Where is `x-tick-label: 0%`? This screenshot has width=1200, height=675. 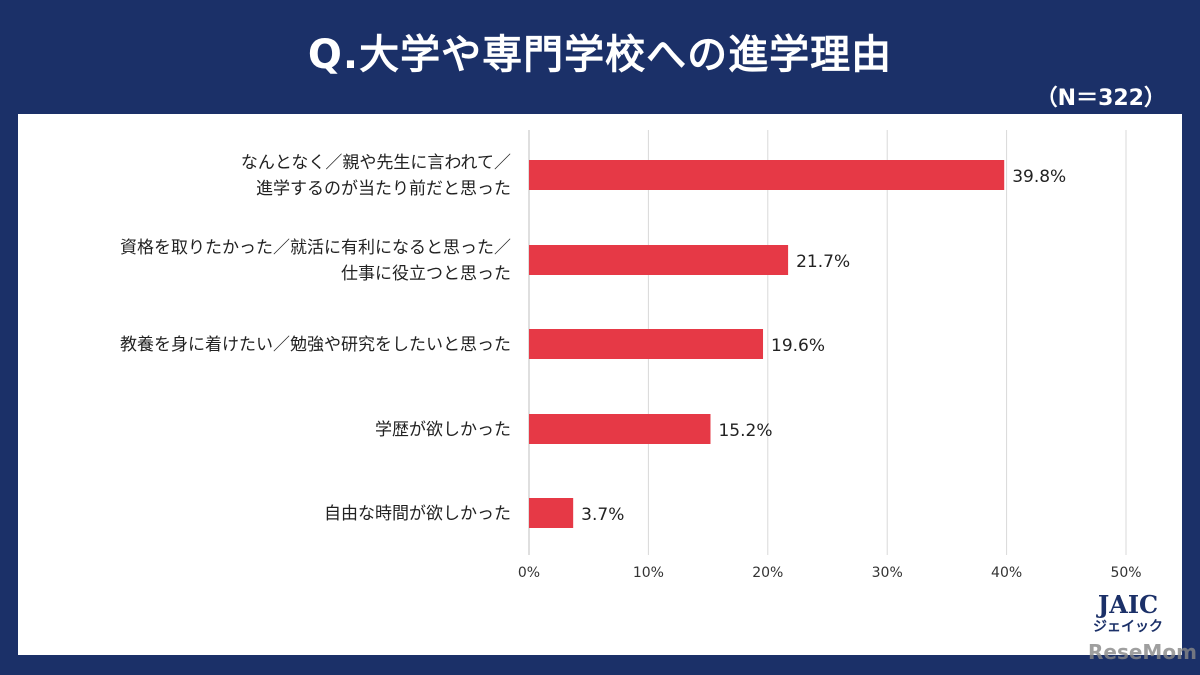
x-tick-label: 0% is located at coordinates (529, 573).